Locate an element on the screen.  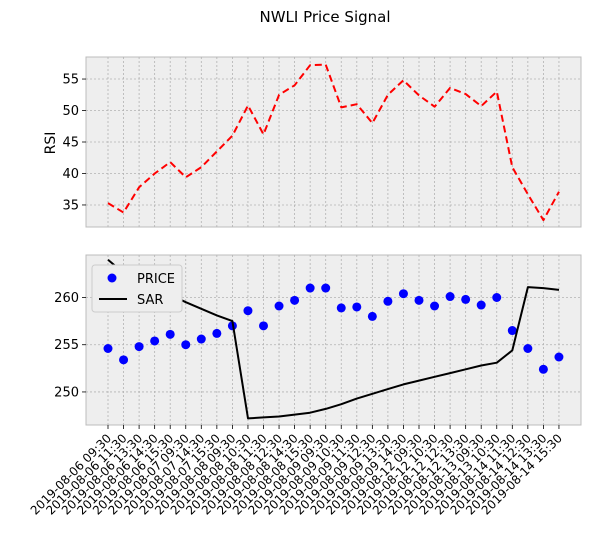
legend: PRICE SAR is located at coordinates (137, 288).